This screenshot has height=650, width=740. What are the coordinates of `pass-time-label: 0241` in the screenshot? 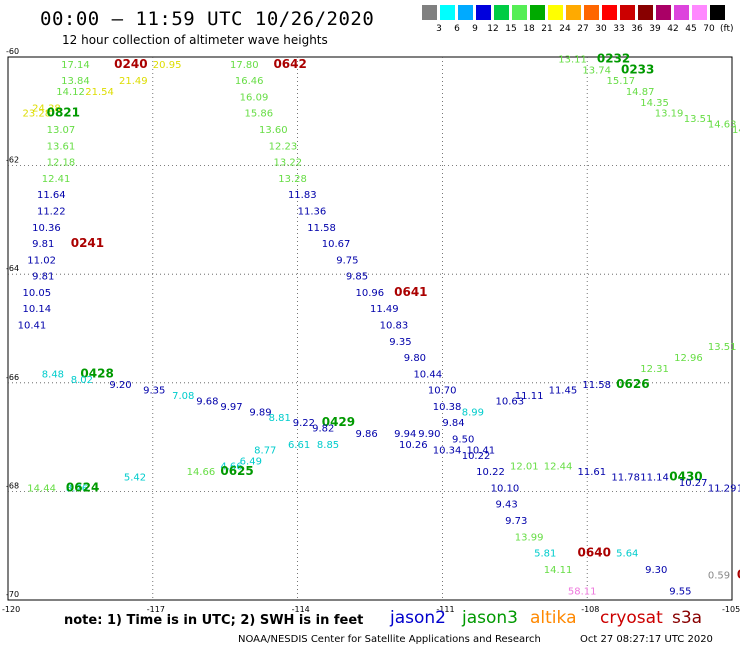 It's located at (87, 243).